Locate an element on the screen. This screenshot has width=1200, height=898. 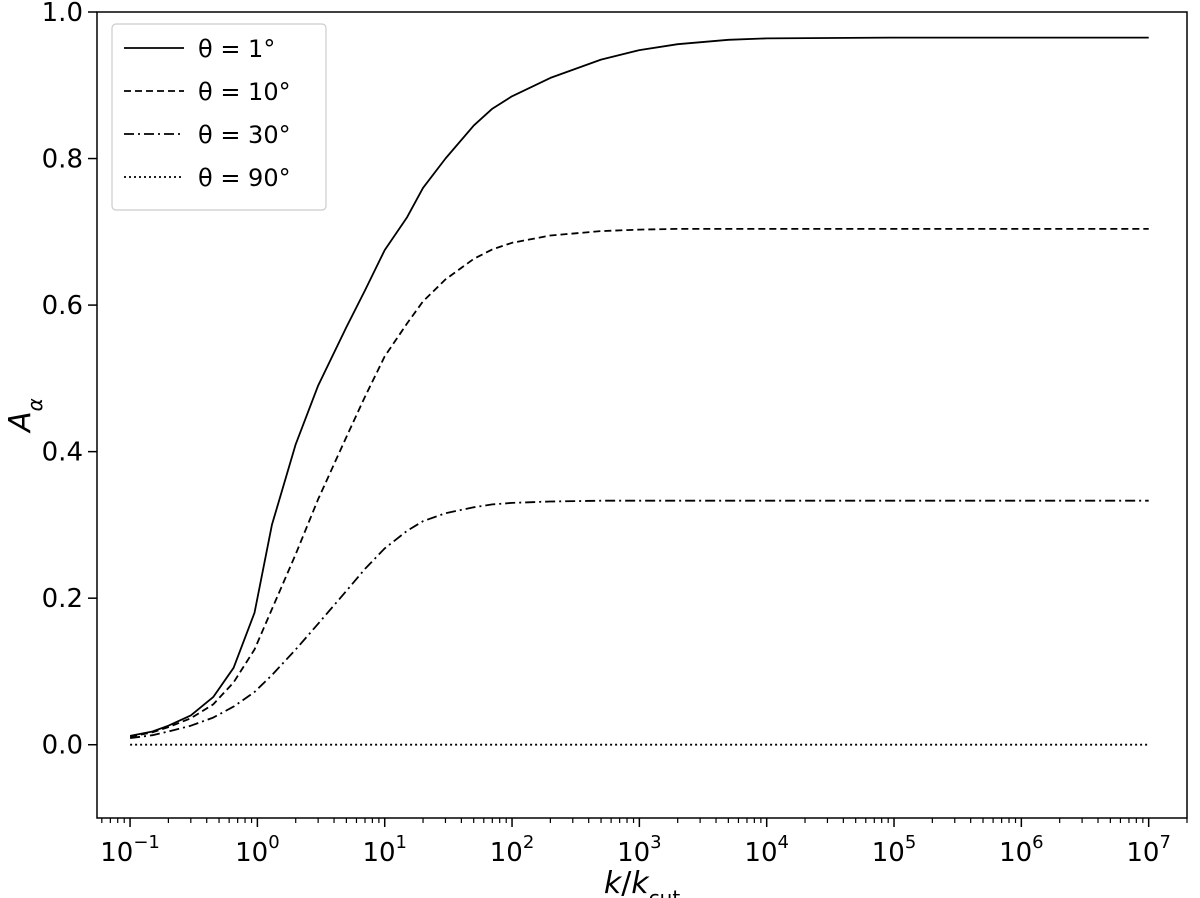
legend: θ = 1° θ = 10° θ = 30° θ = 90° is located at coordinates (219, 117).